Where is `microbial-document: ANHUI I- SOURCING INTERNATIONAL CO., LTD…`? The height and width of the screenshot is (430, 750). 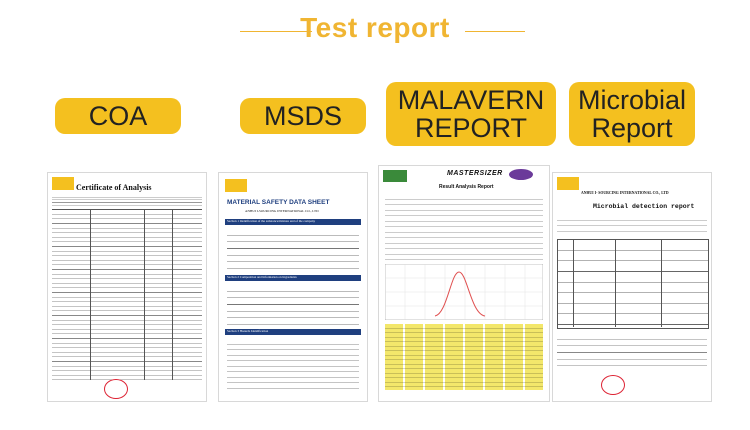 microbial-document: ANHUI I- SOURCING INTERNATIONAL CO., LTD… is located at coordinates (632, 287).